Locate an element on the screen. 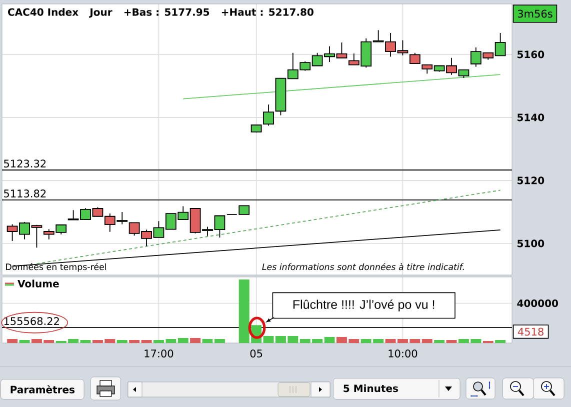 The width and height of the screenshot is (571, 407). text: 3m56s is located at coordinates (535, 14).